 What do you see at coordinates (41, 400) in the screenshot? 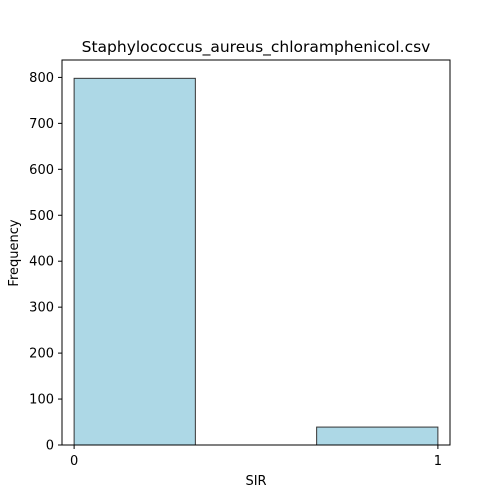
I see `y-tick-label: 100` at bounding box center [41, 400].